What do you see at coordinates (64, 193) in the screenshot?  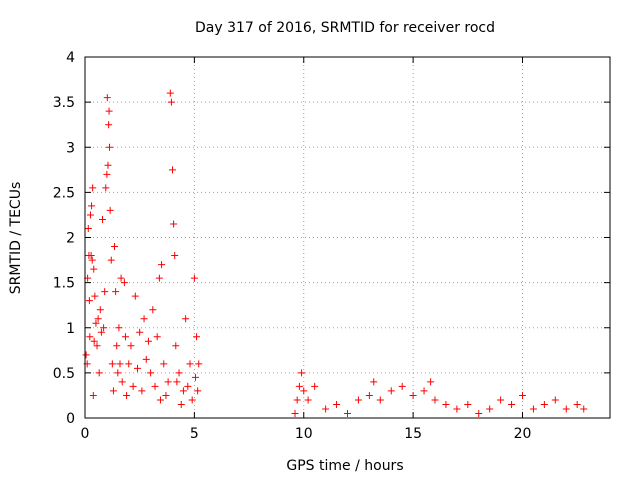 I see `y-tick-label: 2.5` at bounding box center [64, 193].